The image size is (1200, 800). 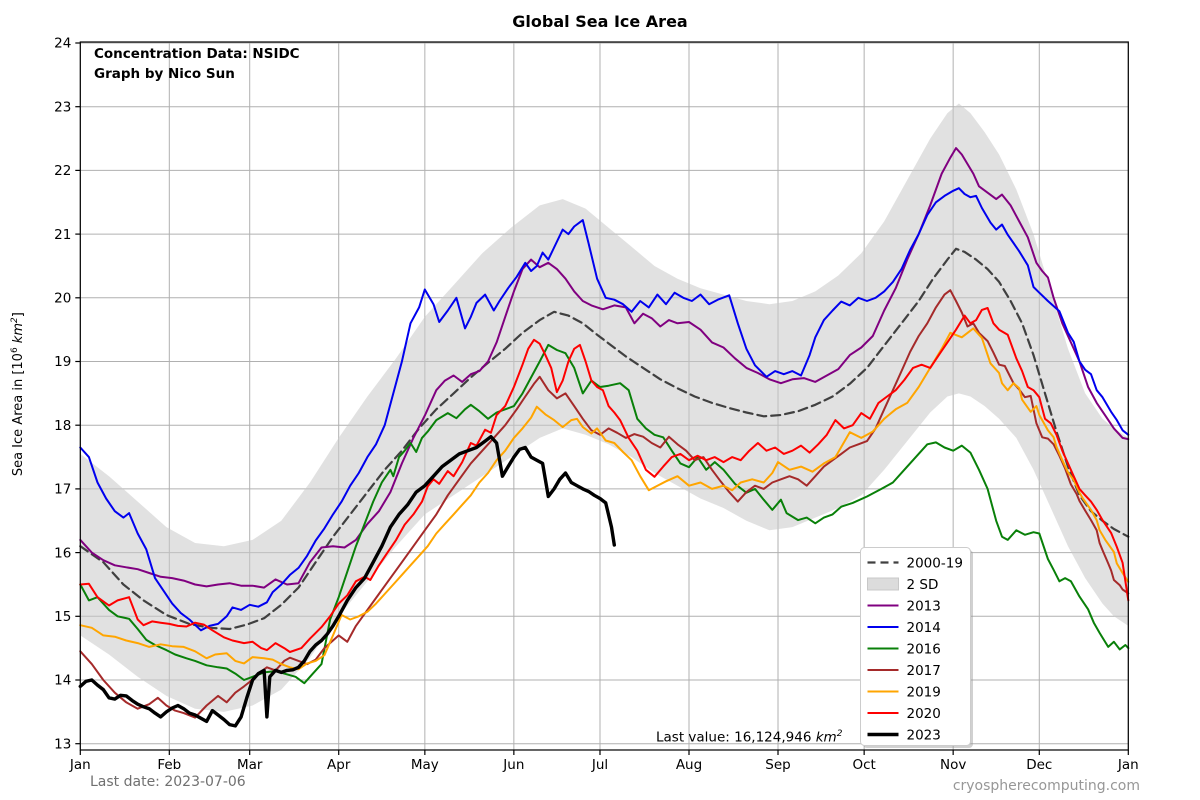 What do you see at coordinates (169, 765) in the screenshot?
I see `x-tick-1: Feb` at bounding box center [169, 765].